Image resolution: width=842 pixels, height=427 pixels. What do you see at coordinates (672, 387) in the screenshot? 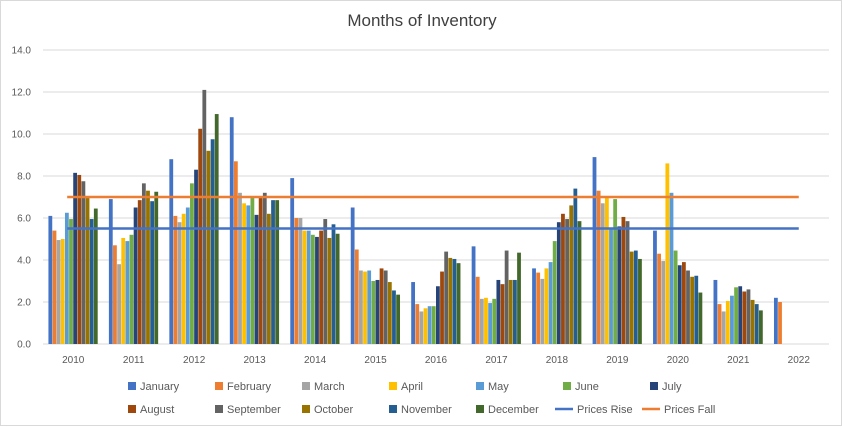
I see `legend-label: July` at bounding box center [672, 387].